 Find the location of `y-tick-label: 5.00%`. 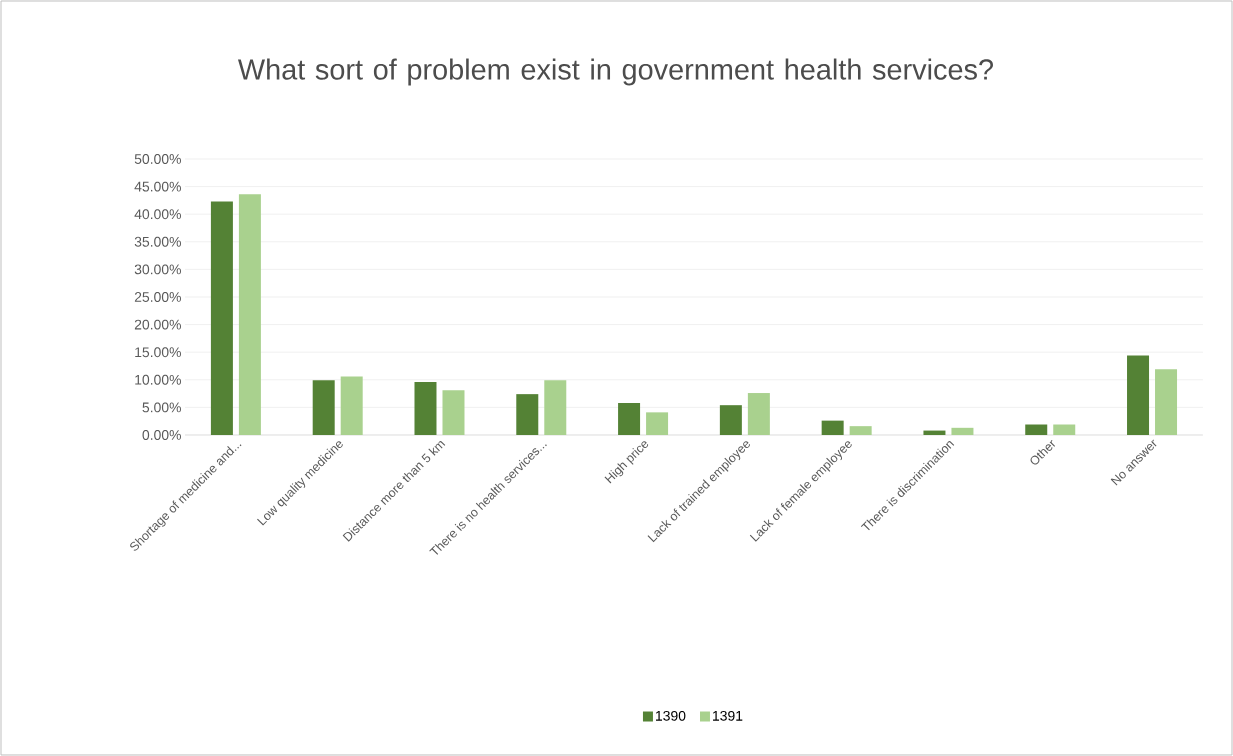

y-tick-label: 5.00% is located at coordinates (161, 407).